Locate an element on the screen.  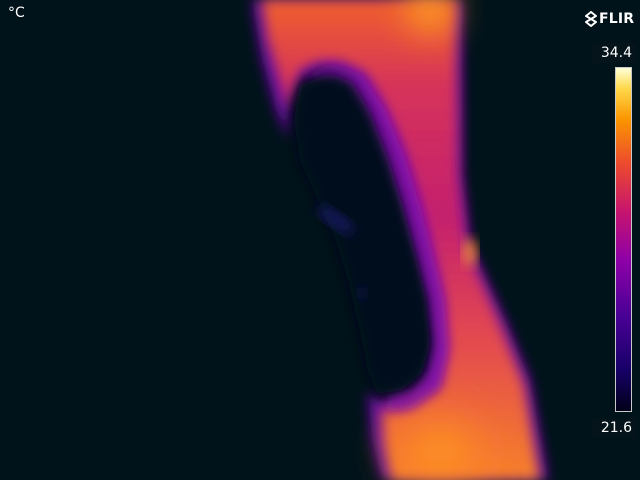
flir-brand: FLIR is located at coordinates (609, 19).